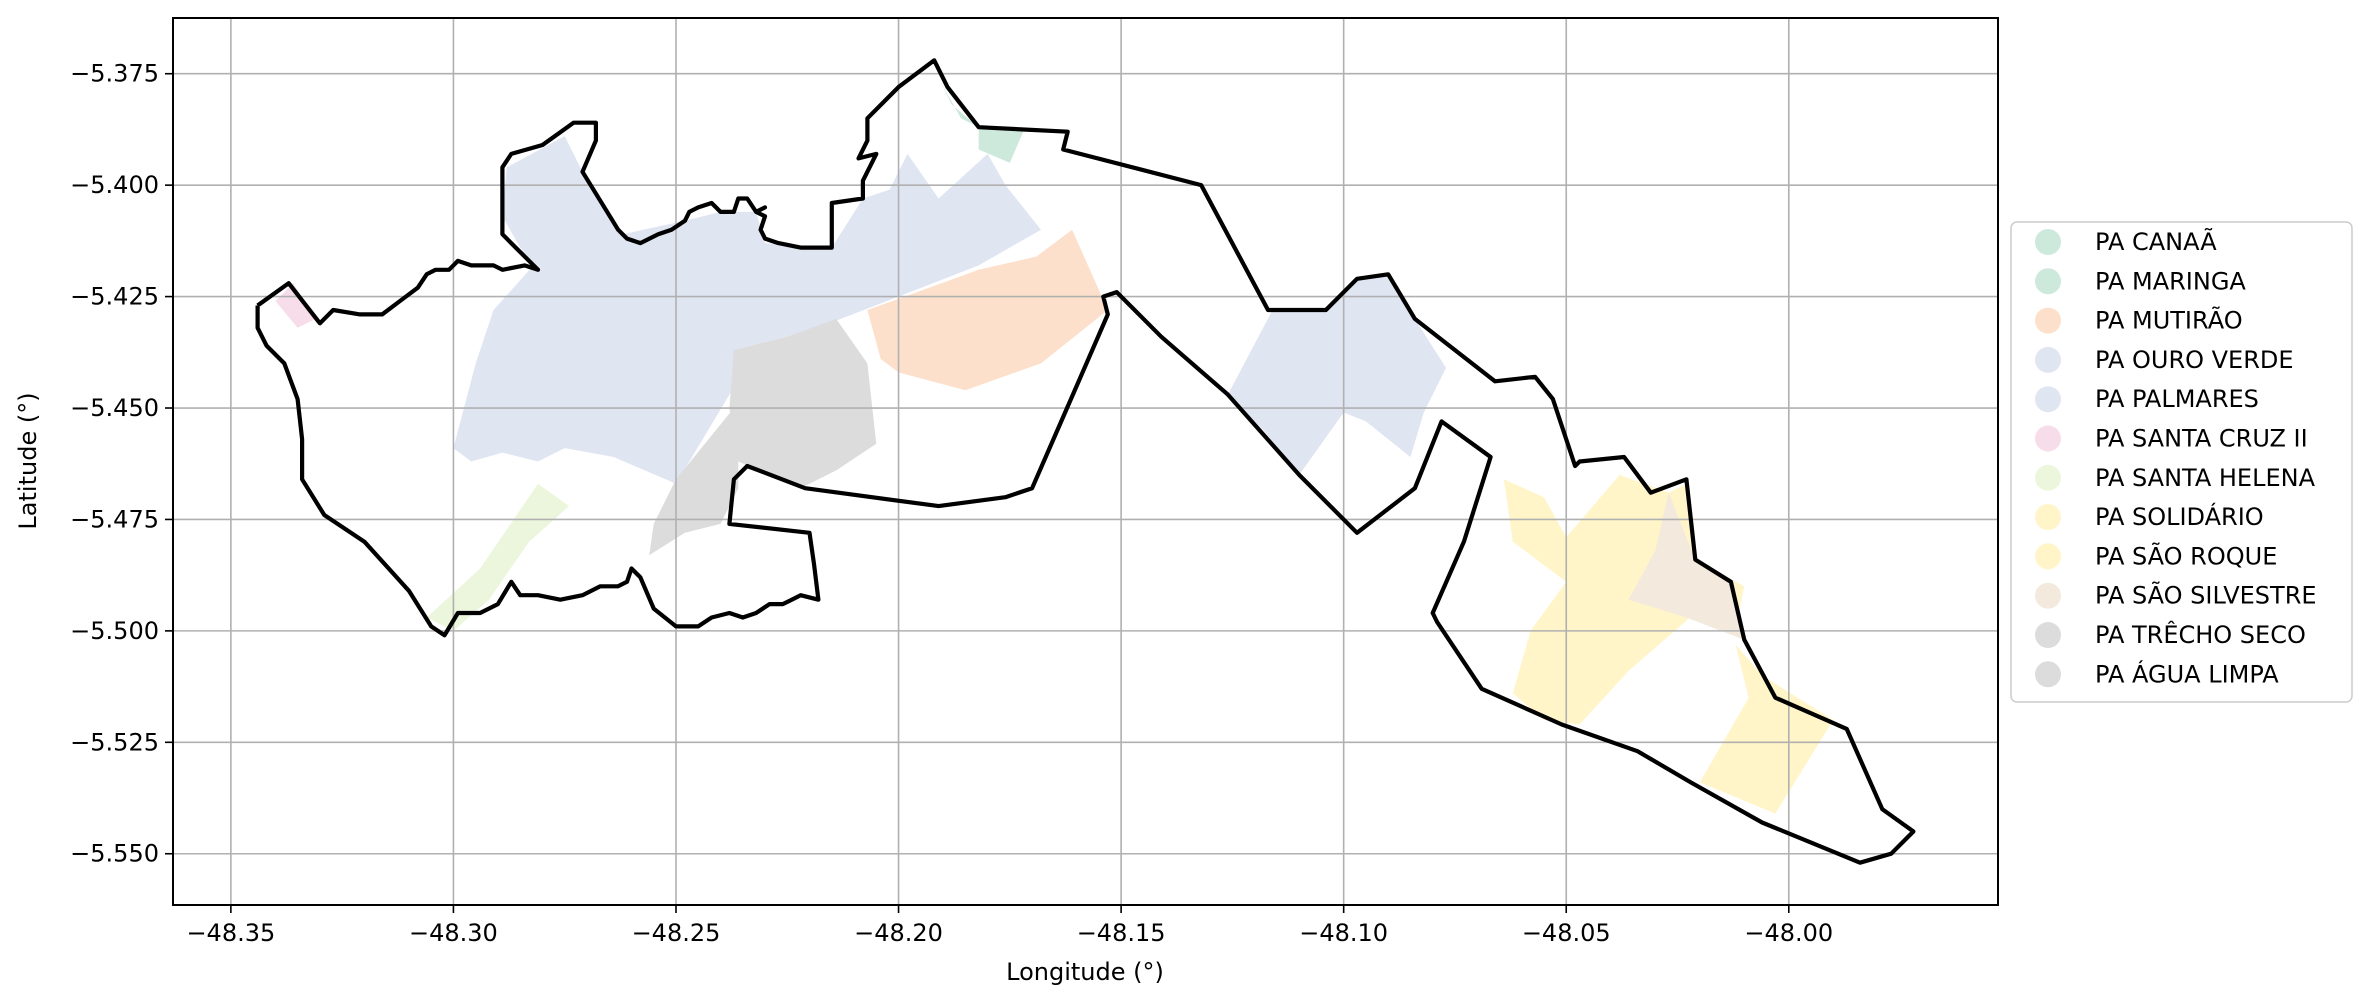  What do you see at coordinates (114, 742) in the screenshot?
I see `y-tick-label-6: −5.525` at bounding box center [114, 742].